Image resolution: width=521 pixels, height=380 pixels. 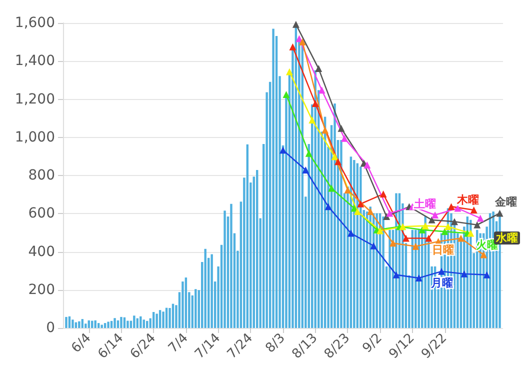 What do you see at coordinates (41, 252) in the screenshot?
I see `y-tick-label: 400` at bounding box center [41, 252].